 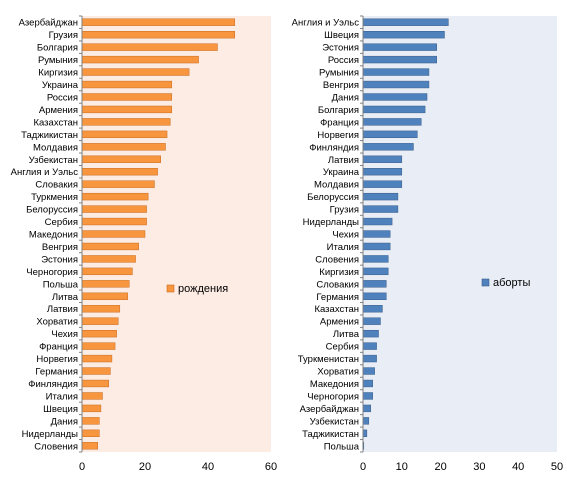 What do you see at coordinates (60, 409) in the screenshot?
I see `births-category-label: Швеция` at bounding box center [60, 409].